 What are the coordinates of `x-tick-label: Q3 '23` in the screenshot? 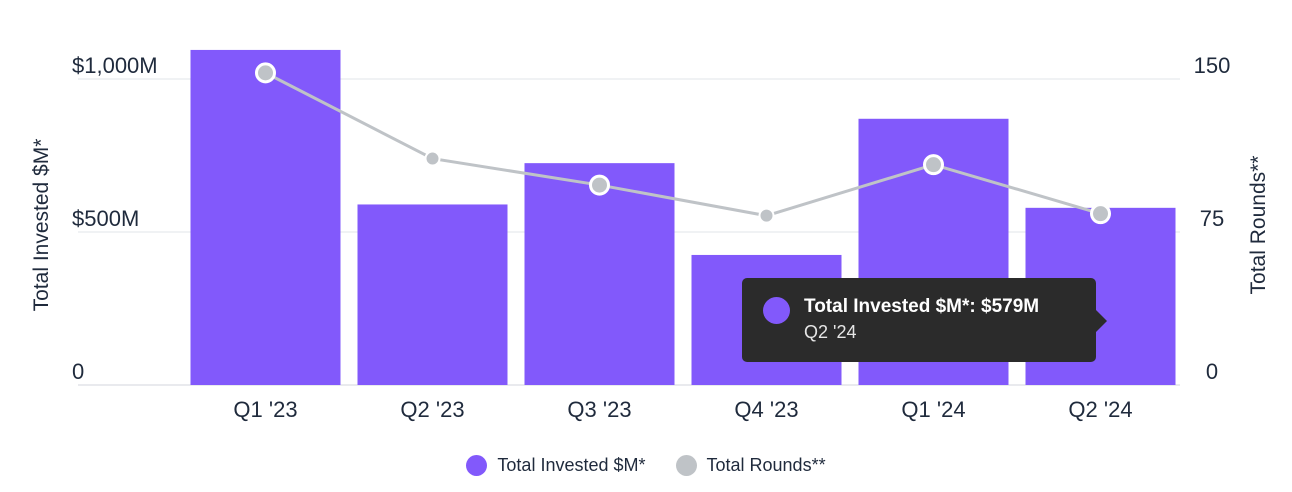 It's located at (599, 409).